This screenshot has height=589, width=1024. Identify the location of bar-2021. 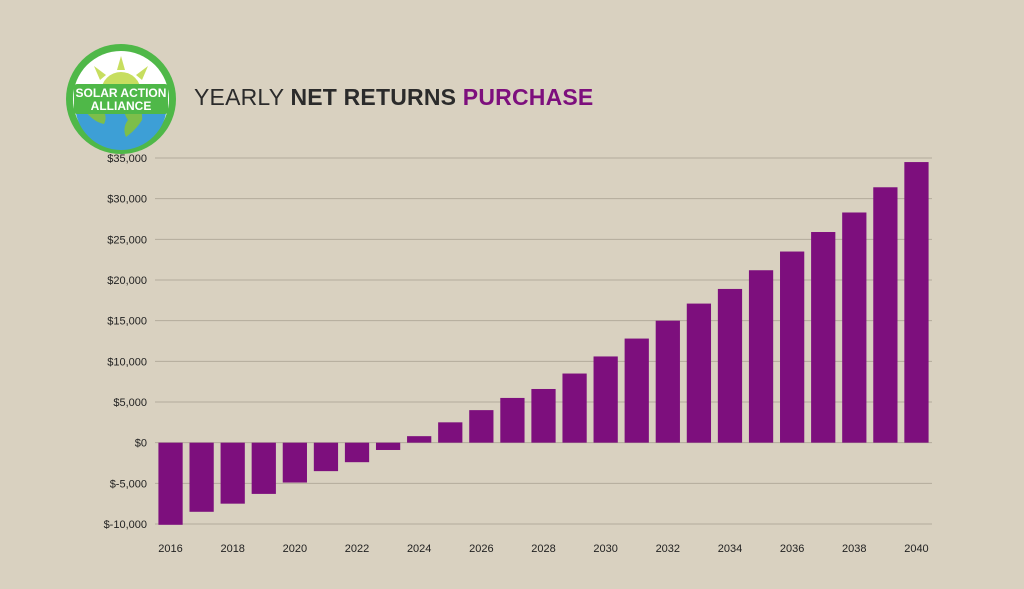
(326, 457).